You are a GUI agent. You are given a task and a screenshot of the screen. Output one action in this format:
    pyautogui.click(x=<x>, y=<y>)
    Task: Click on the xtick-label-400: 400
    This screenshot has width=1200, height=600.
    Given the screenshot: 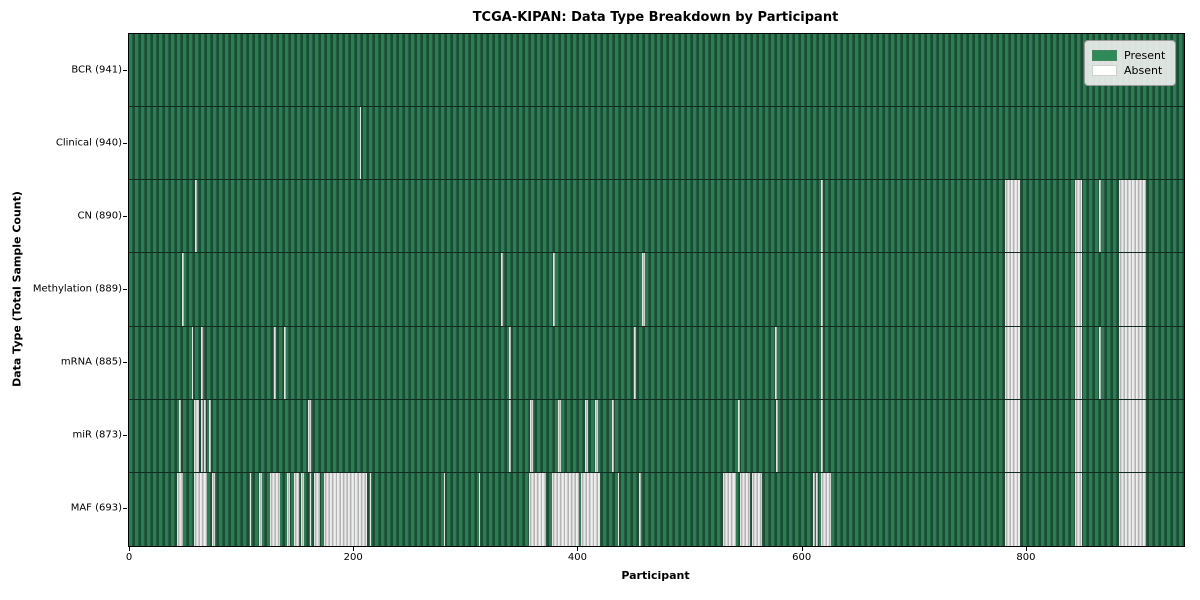 What is the action you would take?
    pyautogui.click(x=577, y=557)
    